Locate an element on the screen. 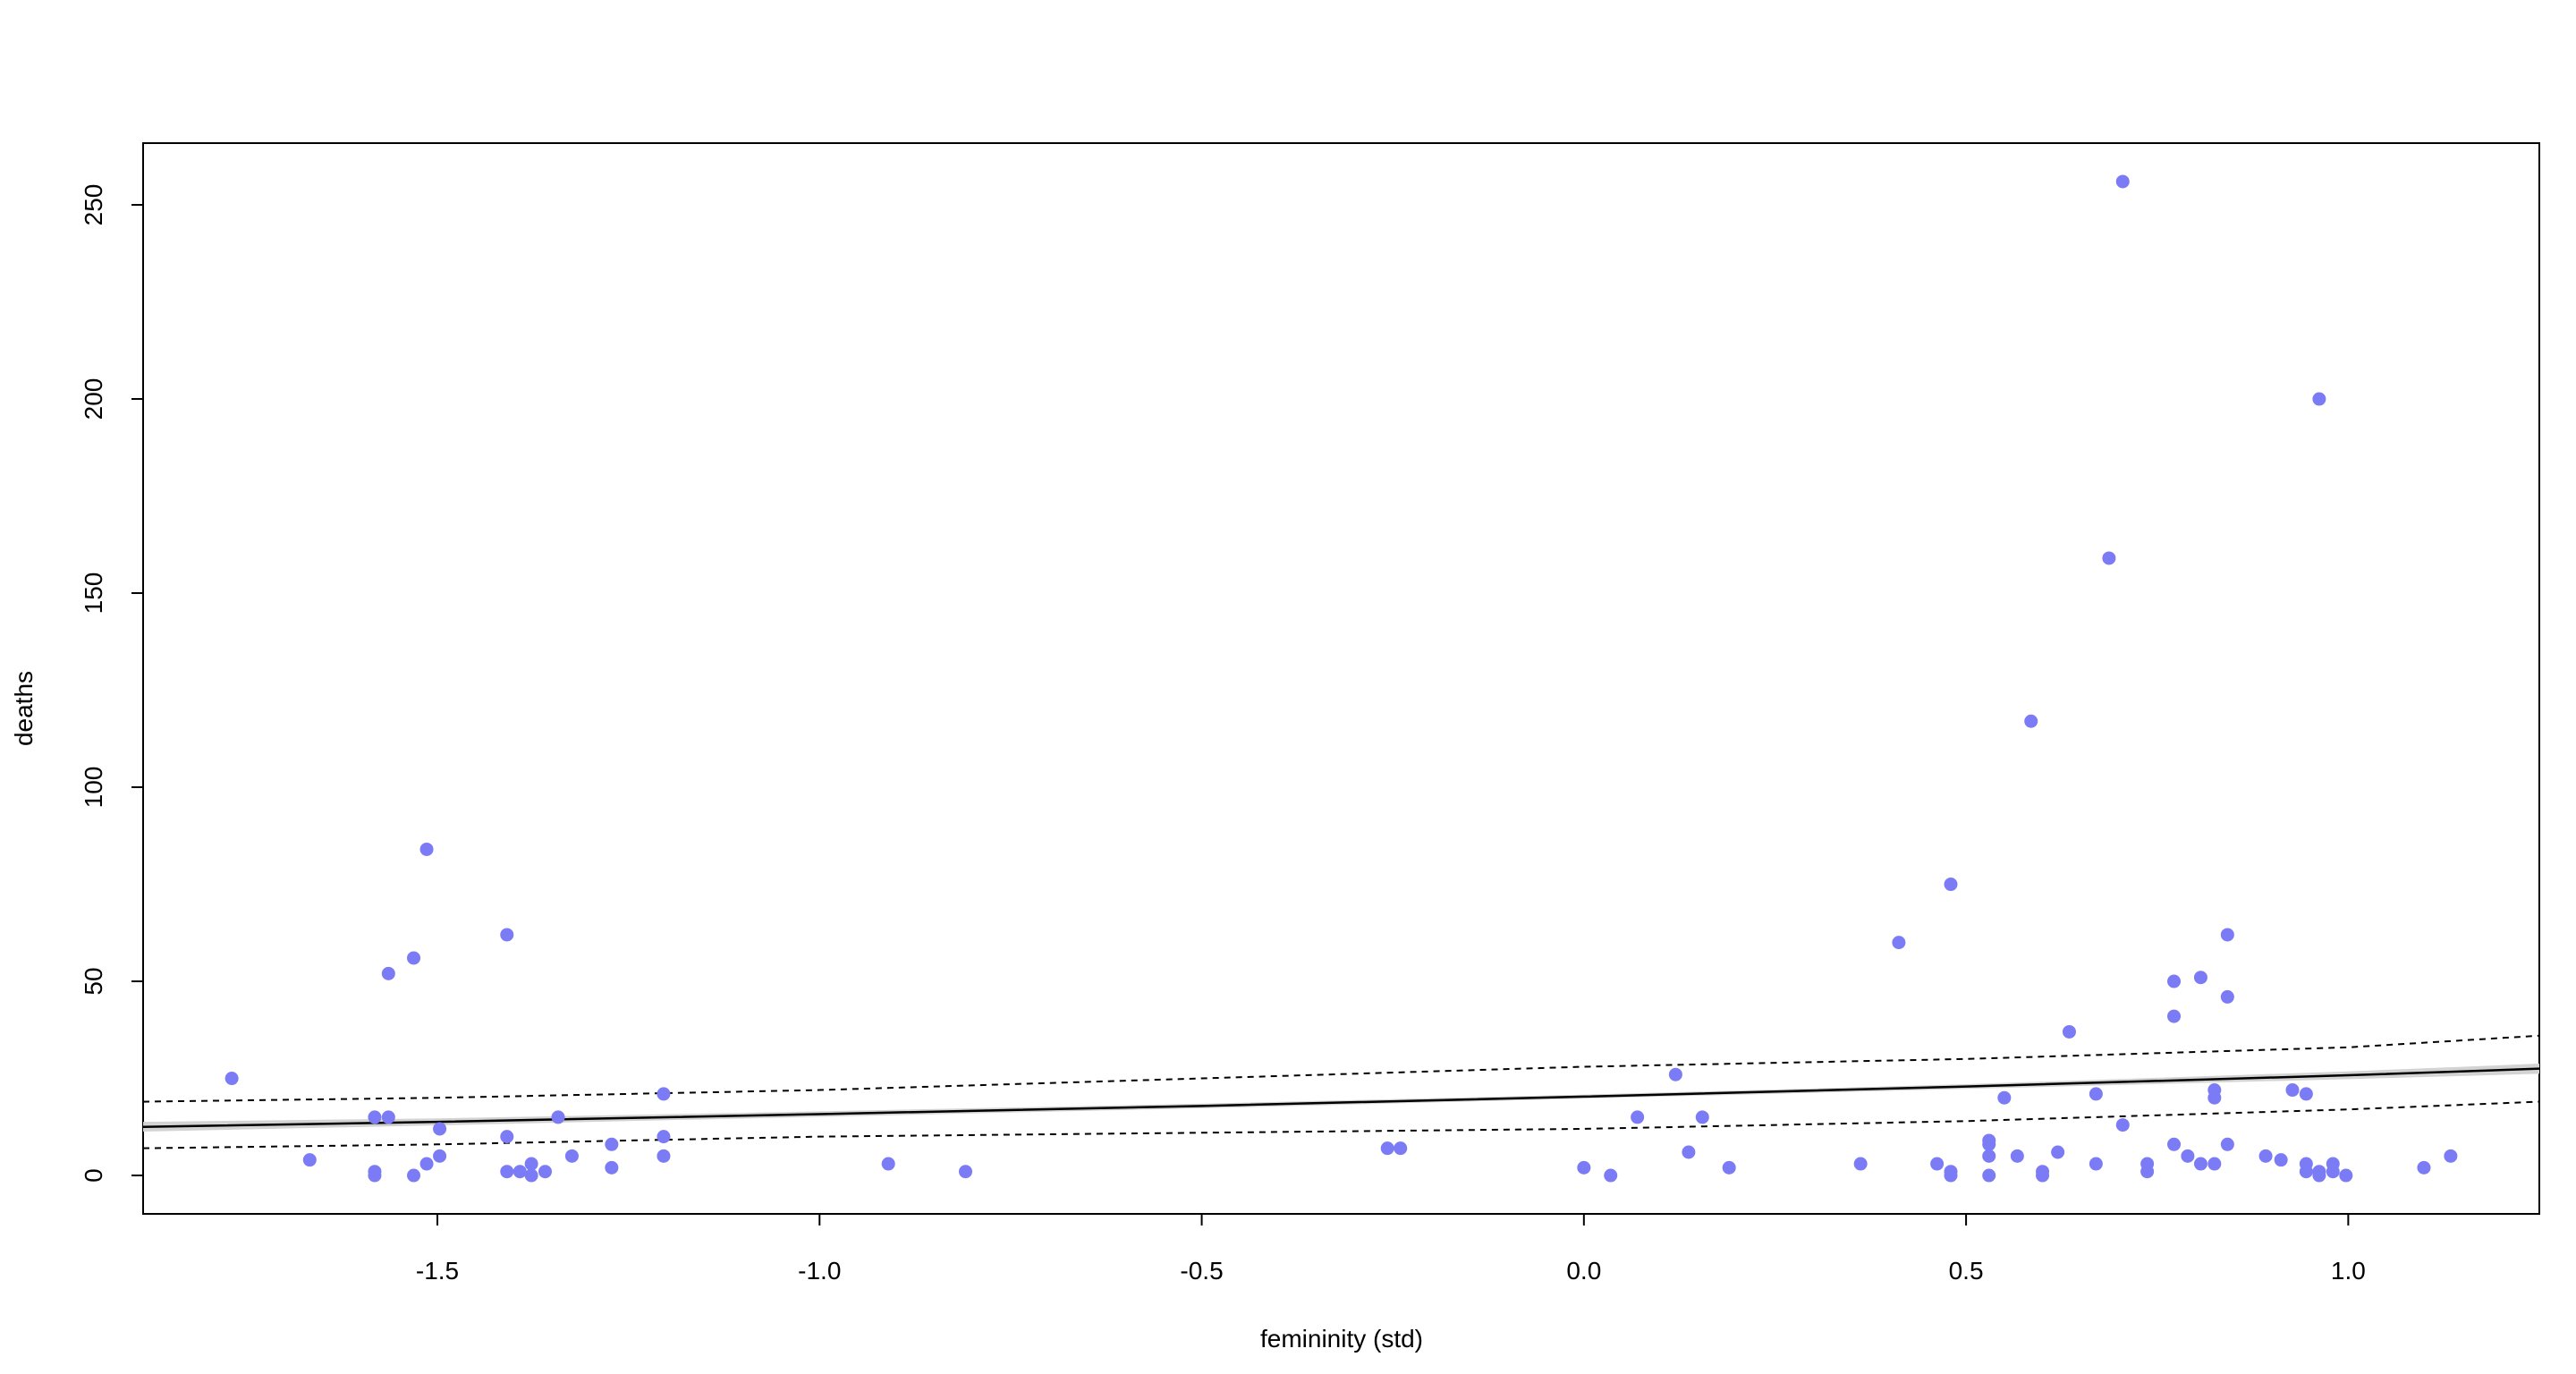  x-tick-label: 0.0 is located at coordinates (1583, 1271).